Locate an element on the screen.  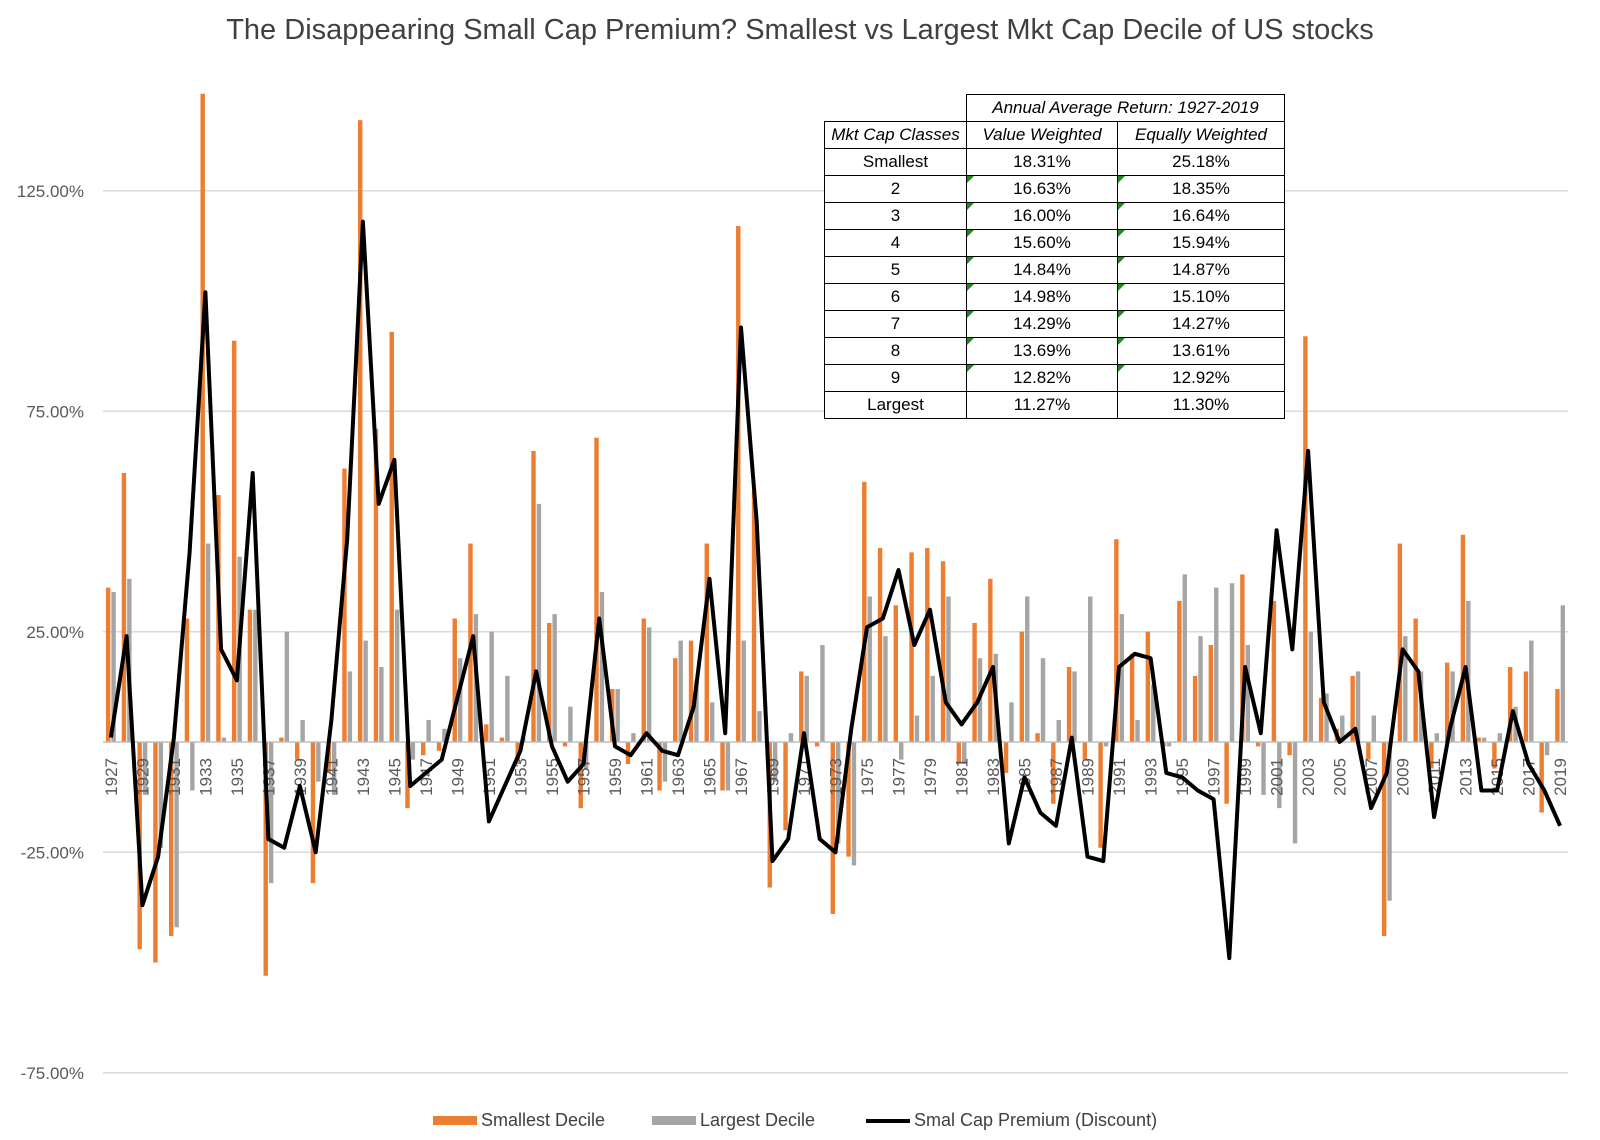
table-cell-equally-weighted: 15.94% is located at coordinates (1201, 243).